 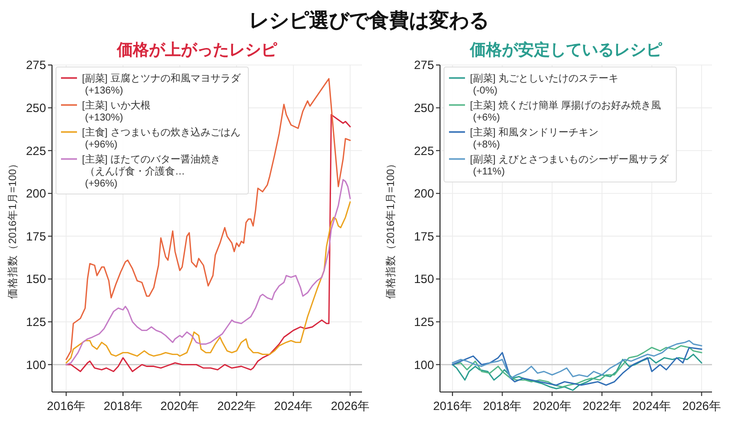 I want to click on legend-label: [副菜] 丸ごとしいたけのステーキ (-0%), so click(x=544, y=84).